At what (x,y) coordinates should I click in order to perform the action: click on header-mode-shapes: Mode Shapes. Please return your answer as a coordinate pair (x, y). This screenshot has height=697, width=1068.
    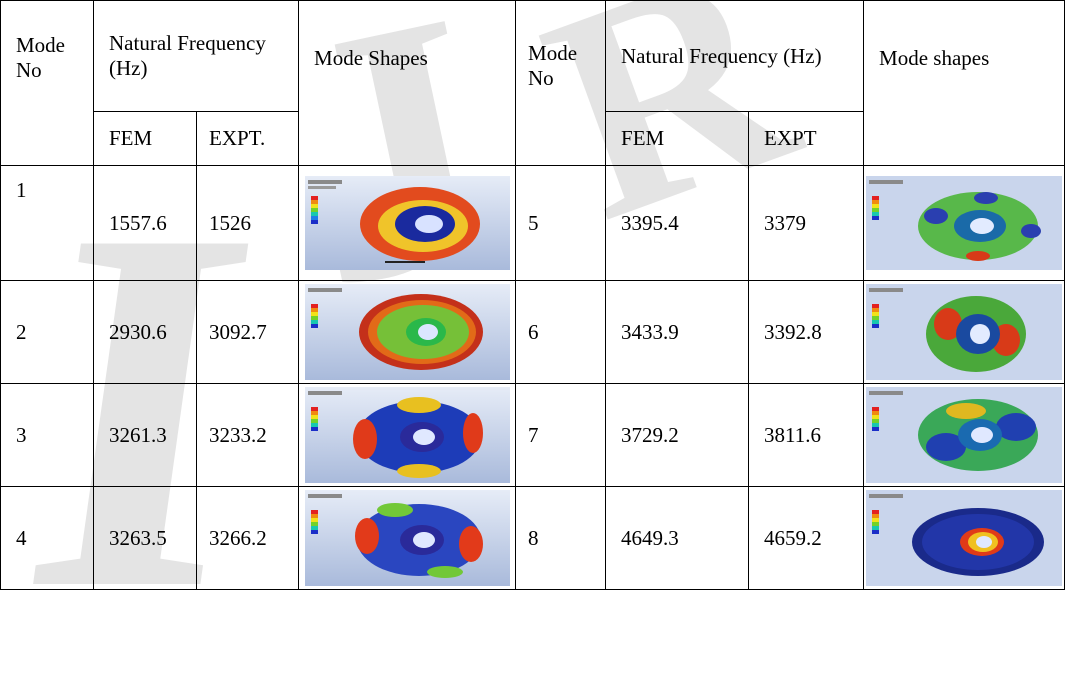
    Looking at the image, I should click on (407, 83).